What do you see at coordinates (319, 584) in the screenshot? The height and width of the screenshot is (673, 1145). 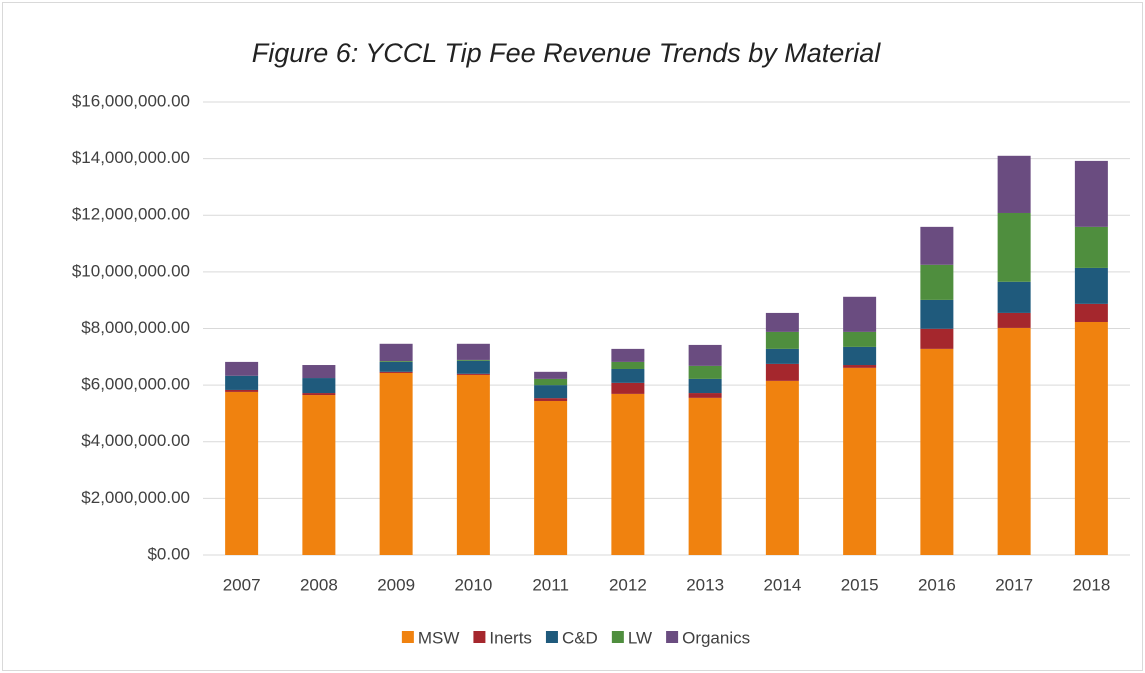 I see `x-tick-label: 2008` at bounding box center [319, 584].